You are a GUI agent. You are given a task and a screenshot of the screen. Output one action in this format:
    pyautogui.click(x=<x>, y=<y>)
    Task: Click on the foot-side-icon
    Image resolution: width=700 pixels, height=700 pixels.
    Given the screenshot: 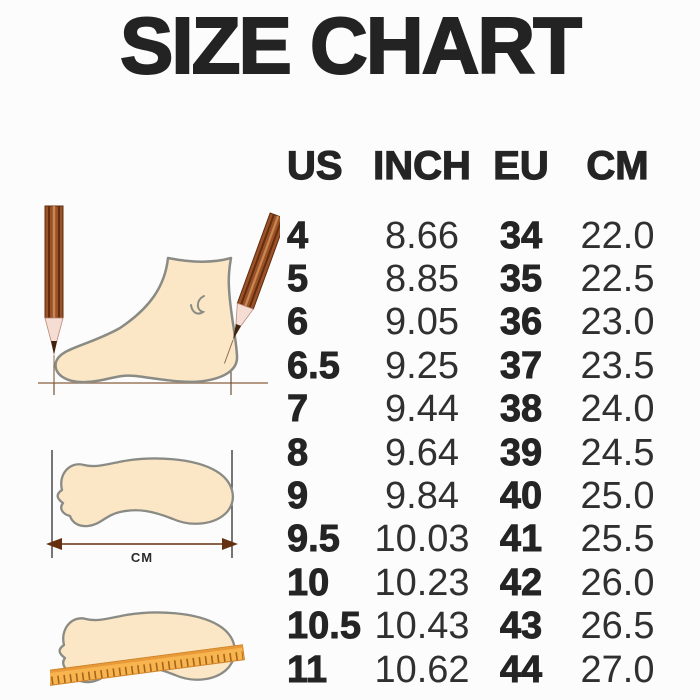 What is the action you would take?
    pyautogui.click(x=146, y=320)
    